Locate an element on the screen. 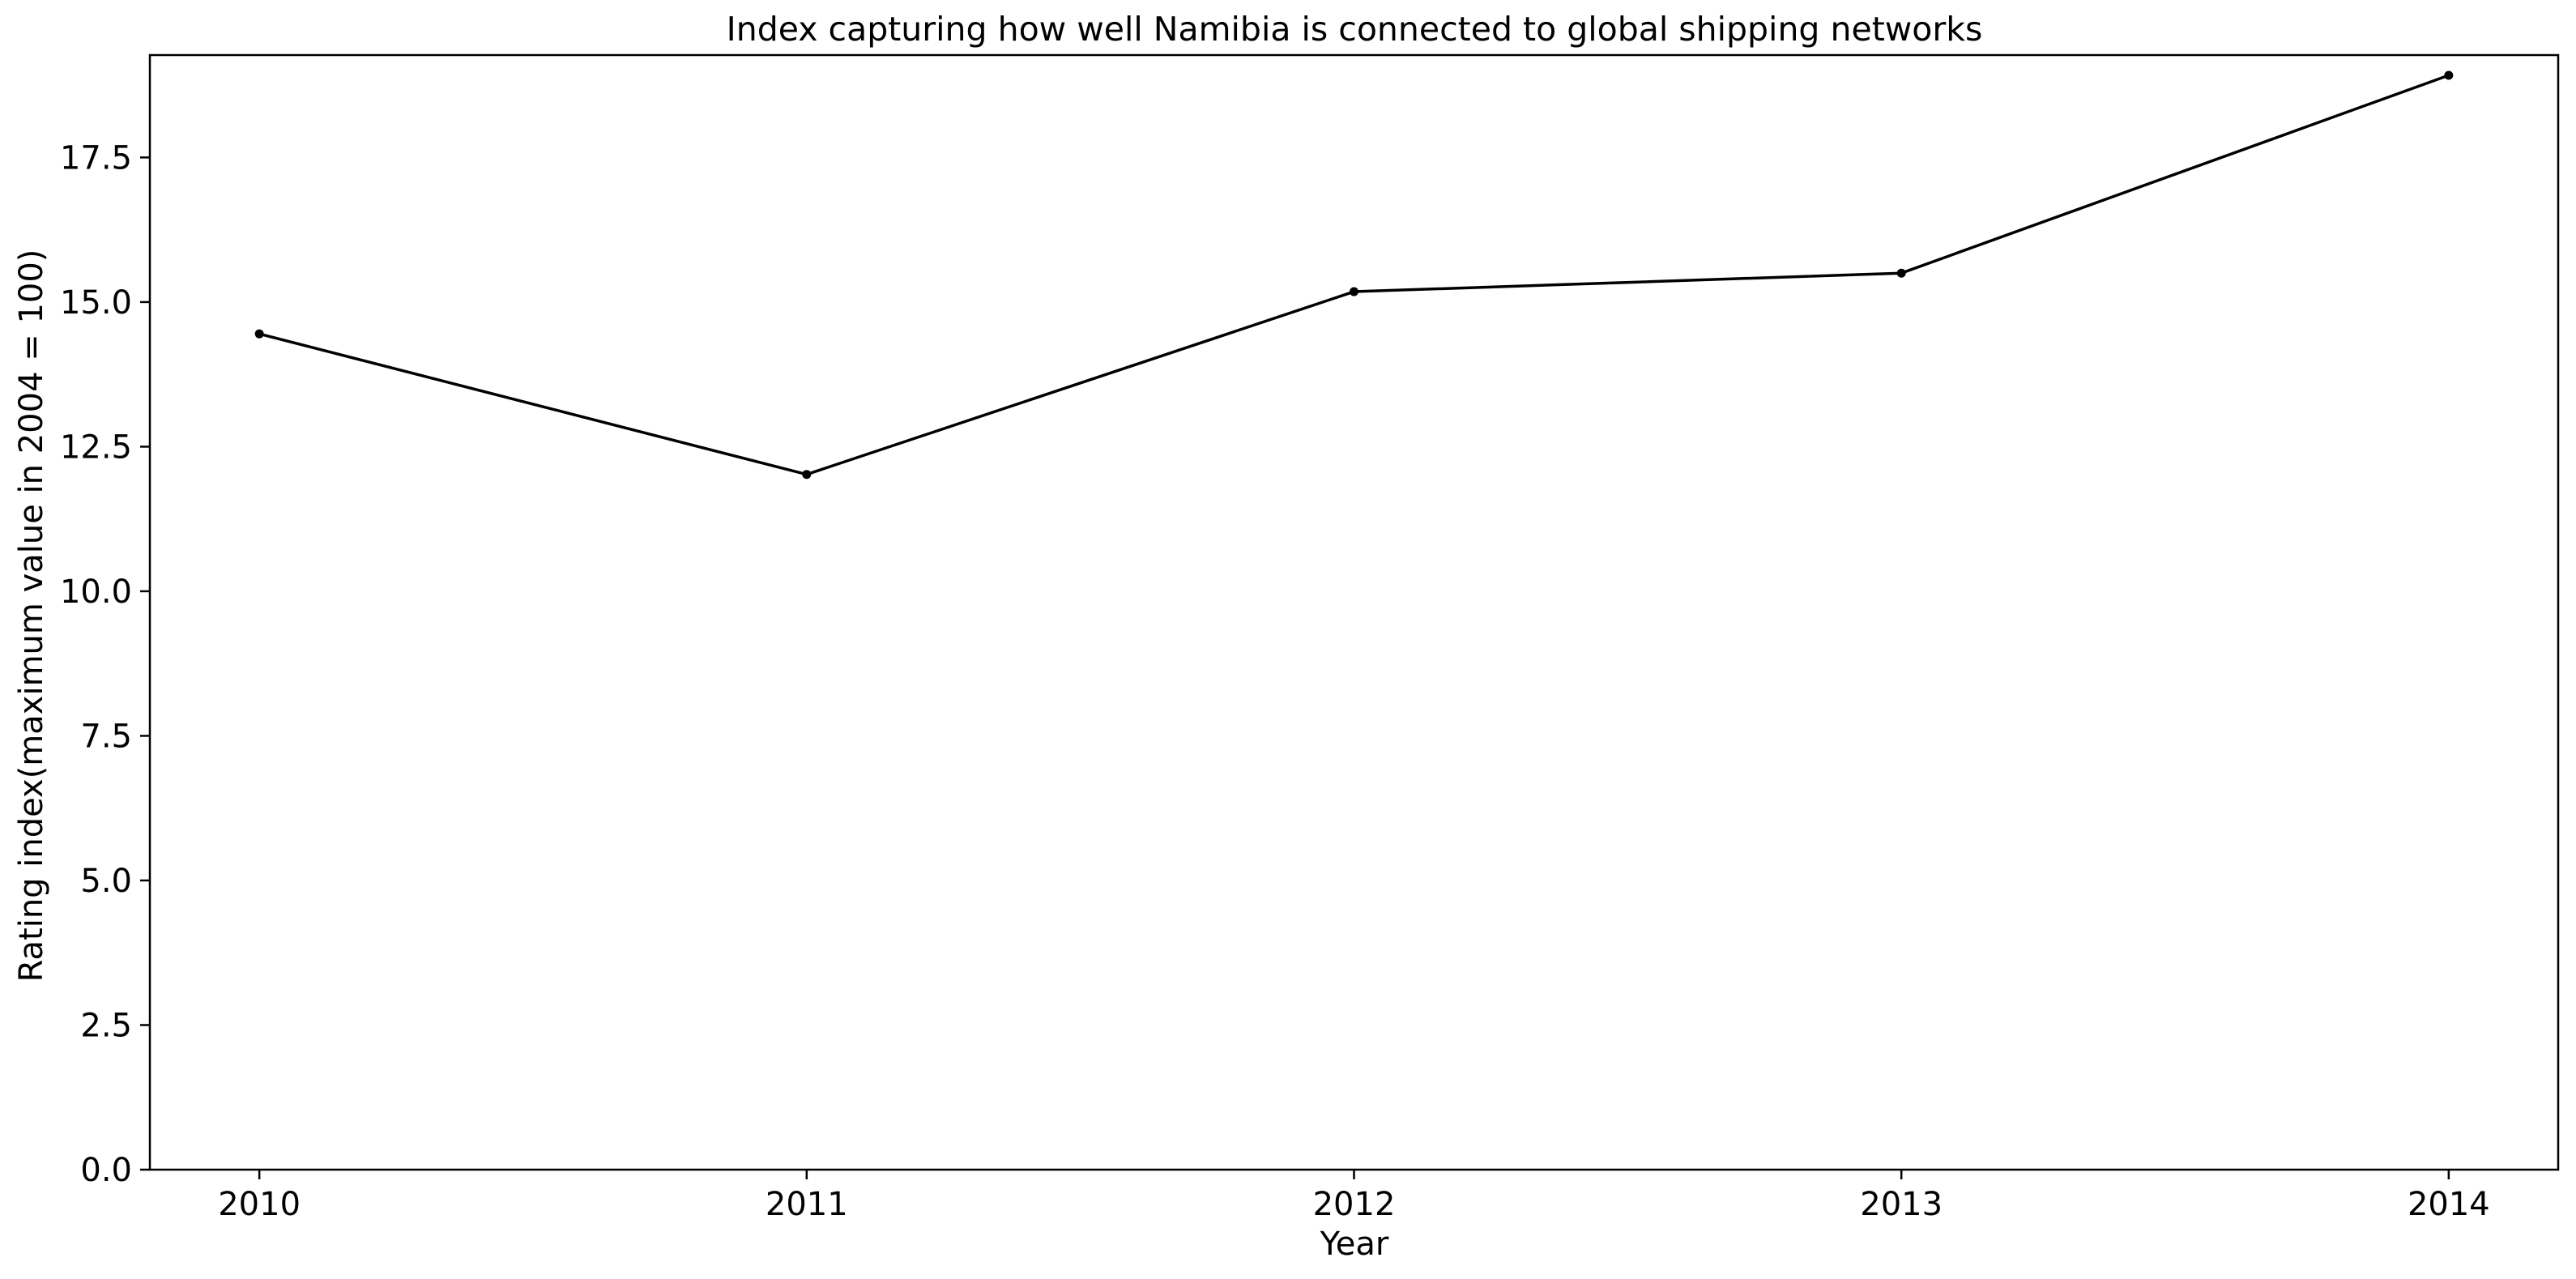  x-axis-ticks: 2010 2011 2012 2013 2014 is located at coordinates (1354, 1196).